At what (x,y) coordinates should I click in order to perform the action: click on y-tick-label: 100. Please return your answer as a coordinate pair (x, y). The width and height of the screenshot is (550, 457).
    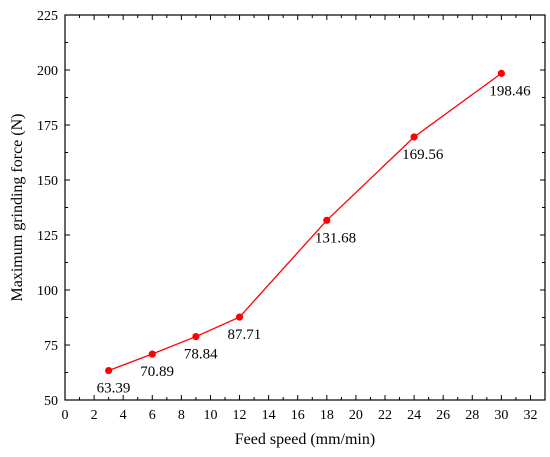
    Looking at the image, I should click on (47, 291).